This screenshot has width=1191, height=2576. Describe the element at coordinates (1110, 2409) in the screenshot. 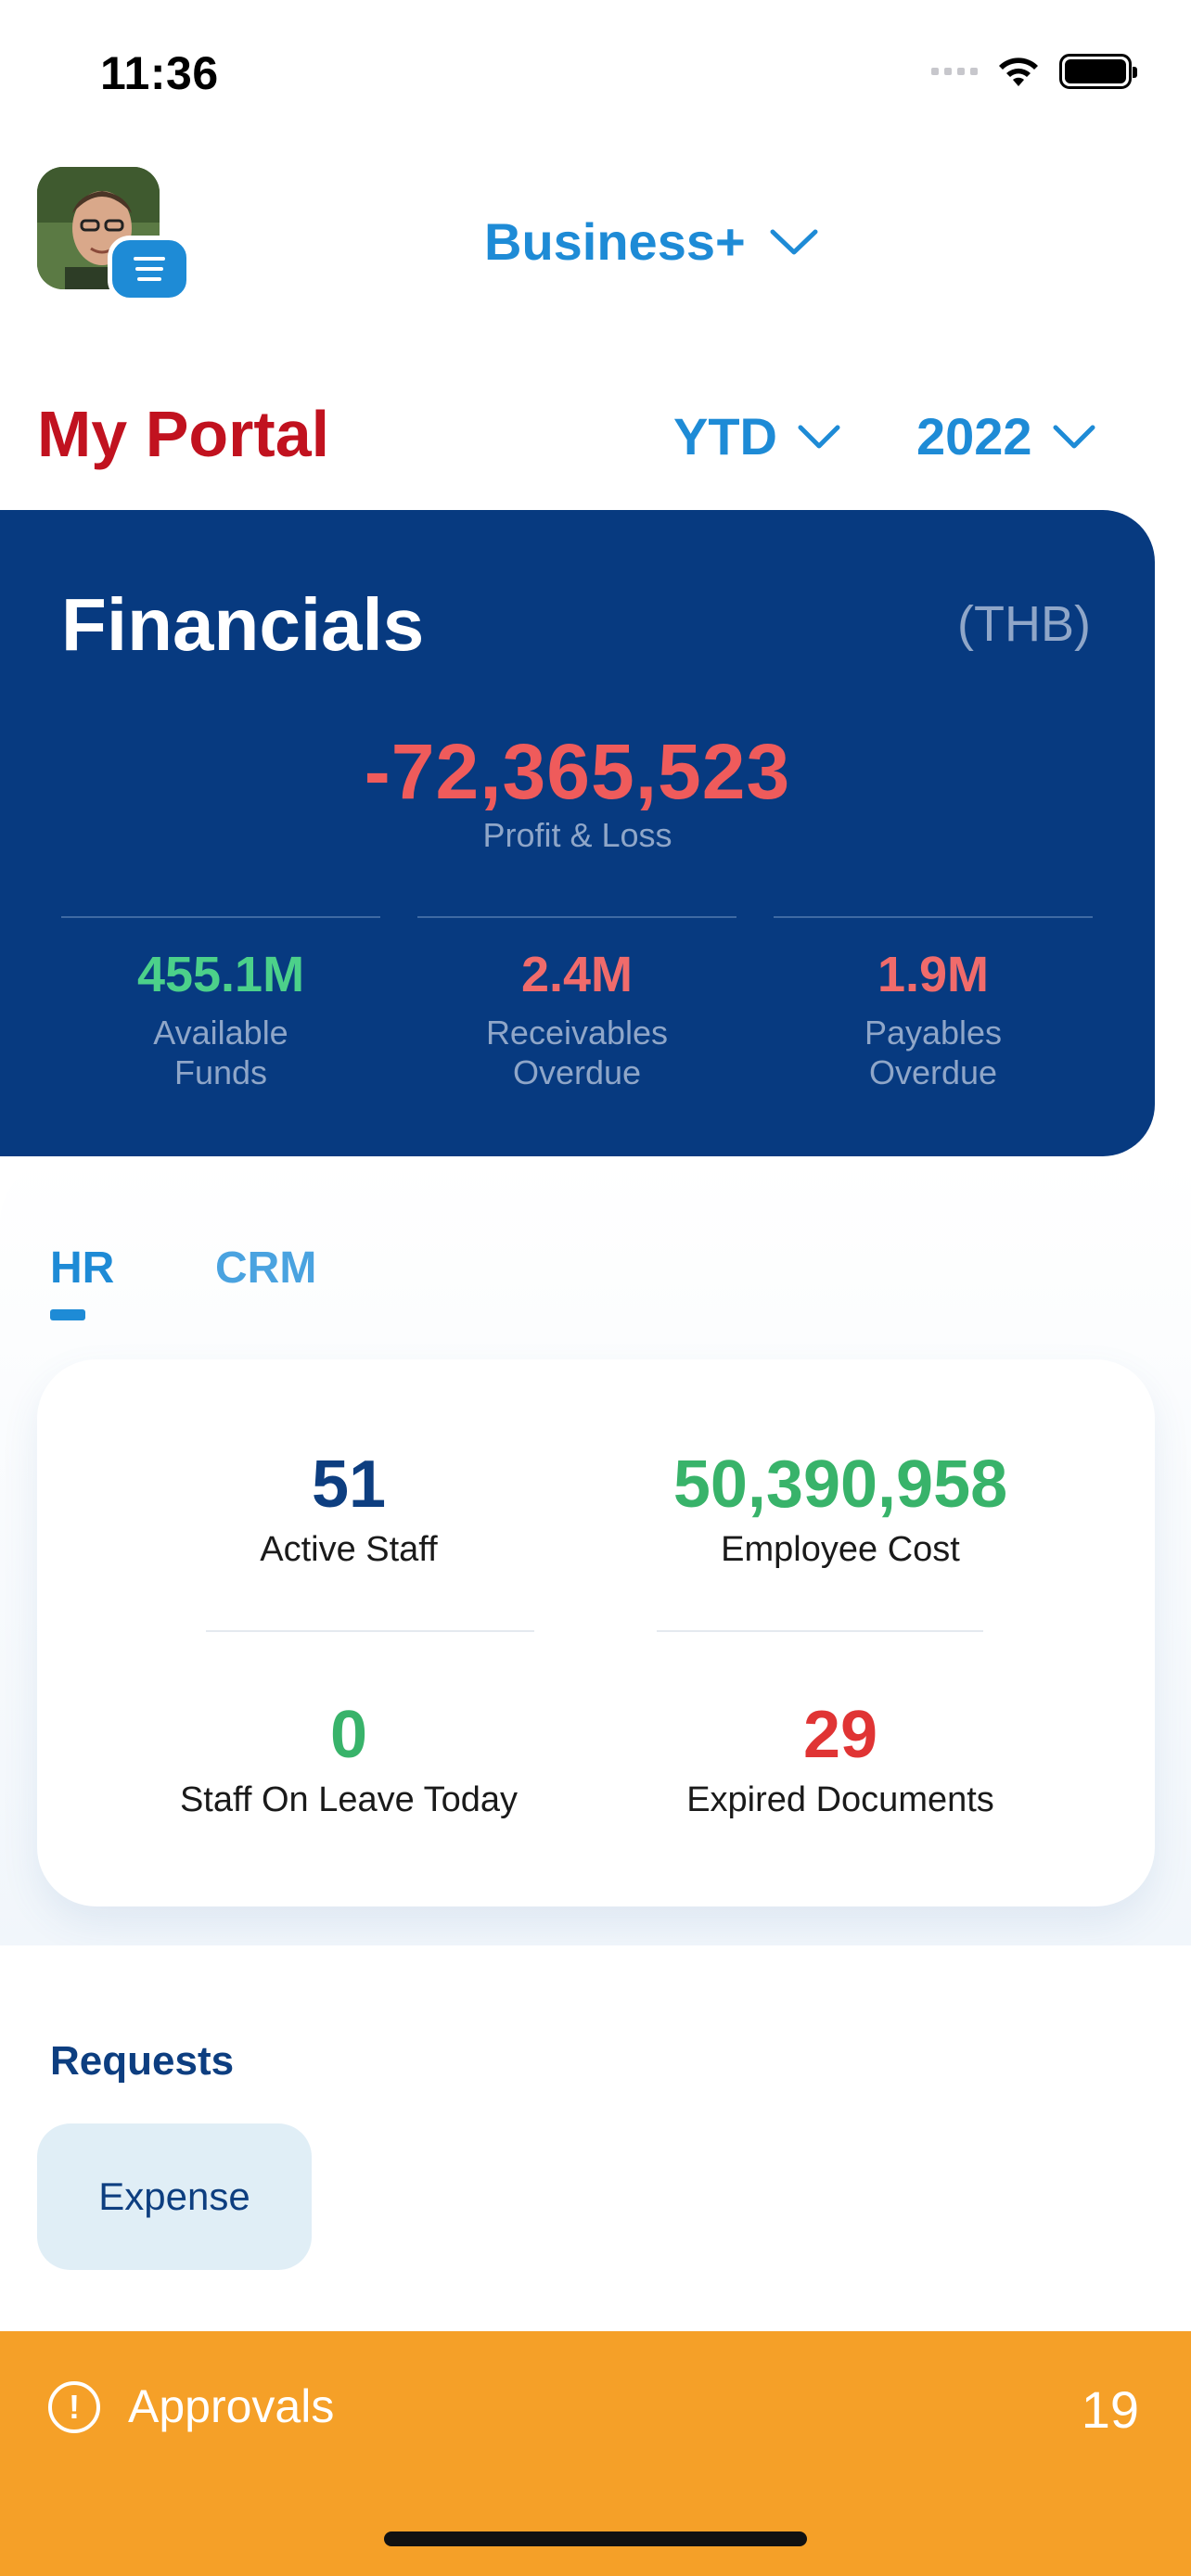

I see `approvals-count: 19` at that location.